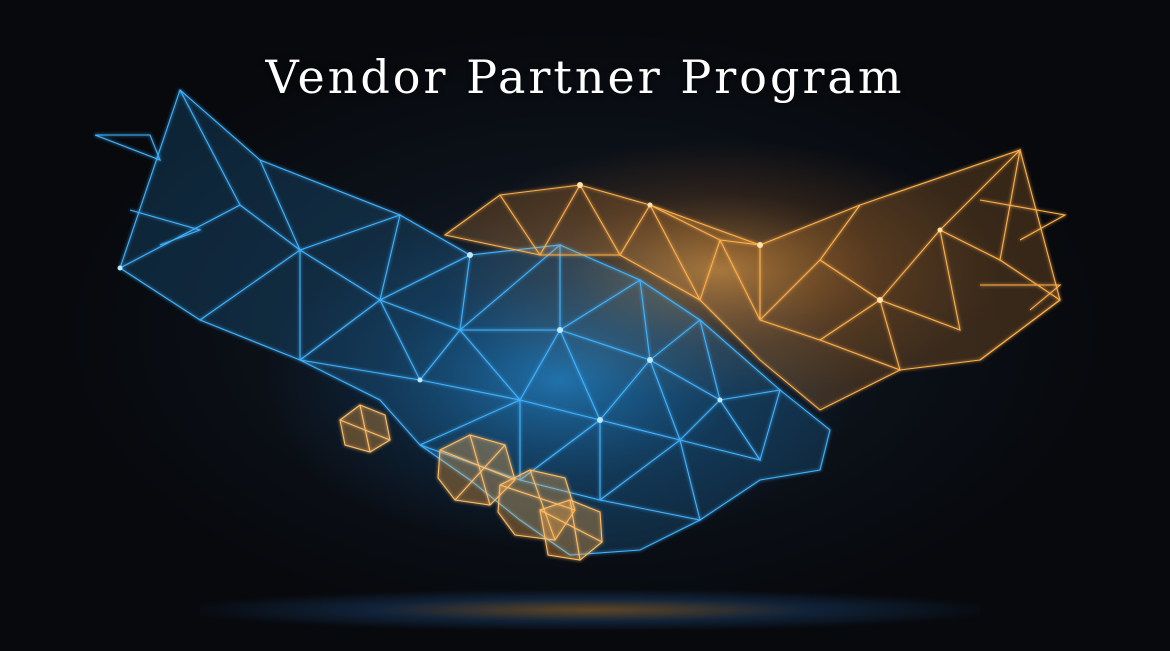 This screenshot has width=1170, height=651. I want to click on fingertips-wireframe, so click(471, 482).